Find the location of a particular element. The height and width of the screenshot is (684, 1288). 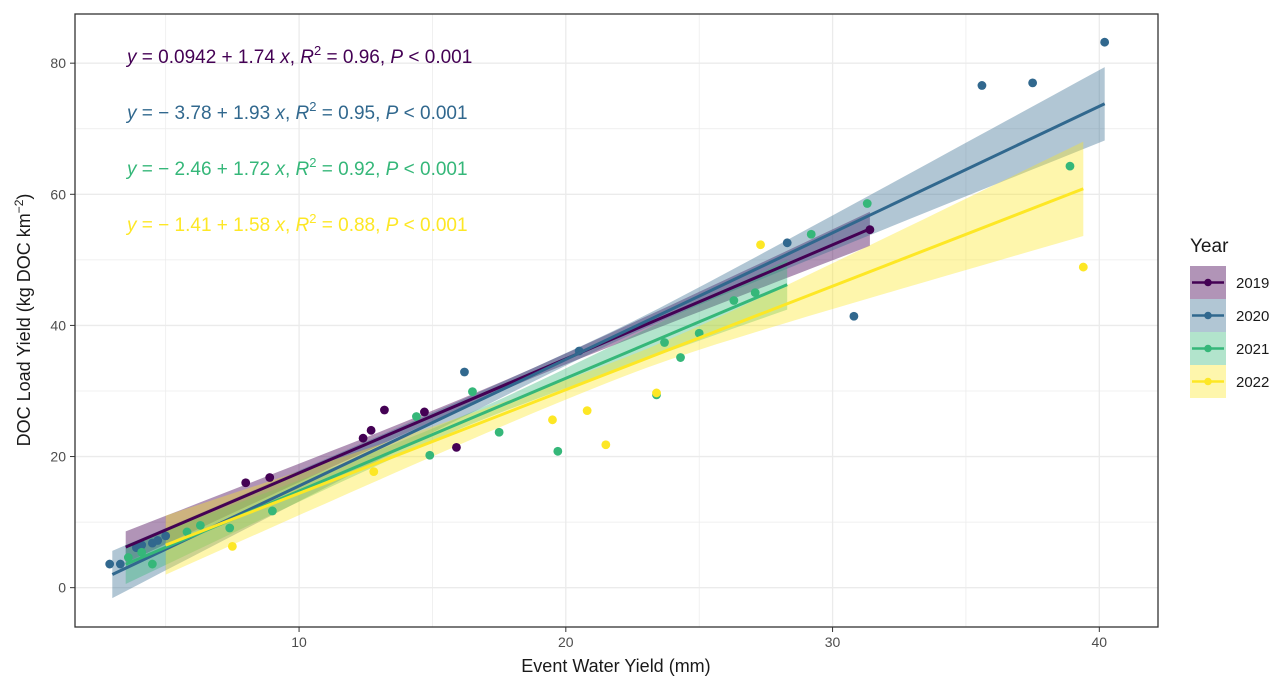

x-tick-label: 10 is located at coordinates (299, 642).